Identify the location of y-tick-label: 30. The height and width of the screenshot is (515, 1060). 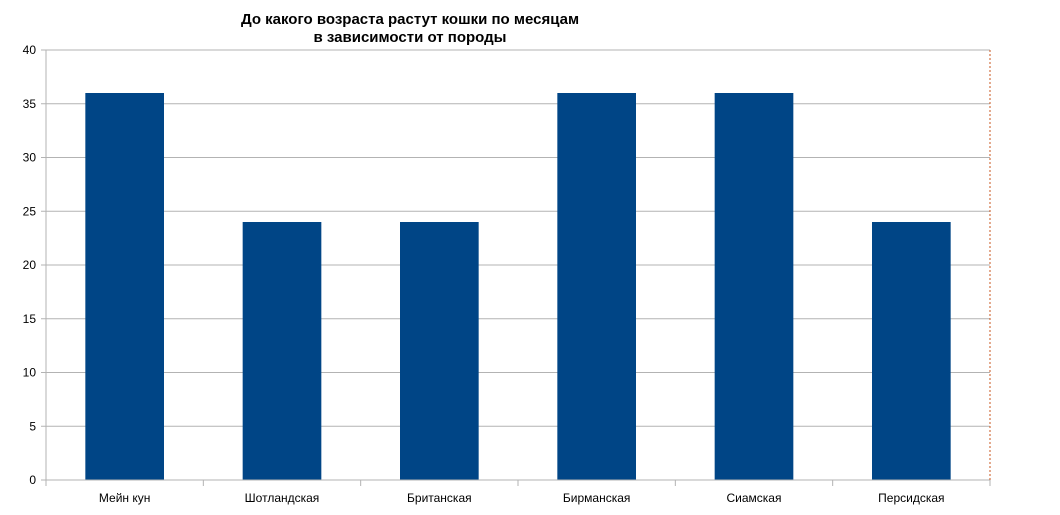
(30, 158).